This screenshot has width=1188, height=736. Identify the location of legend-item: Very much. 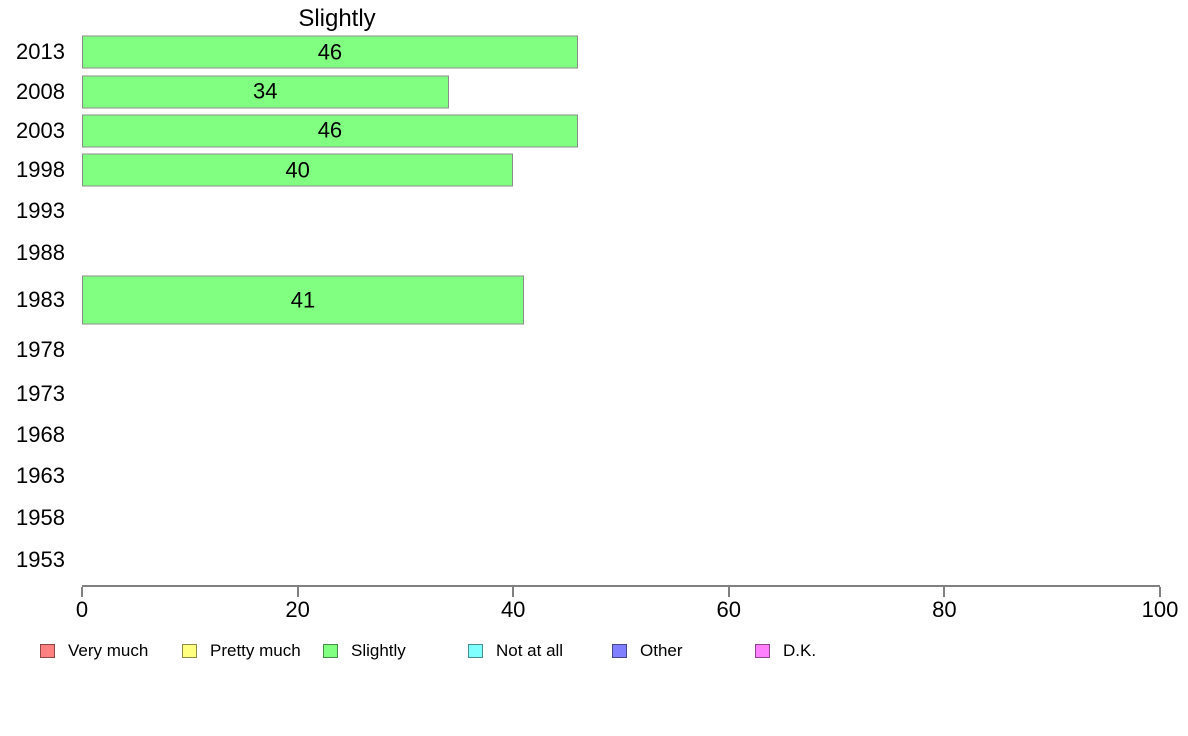
(94, 651).